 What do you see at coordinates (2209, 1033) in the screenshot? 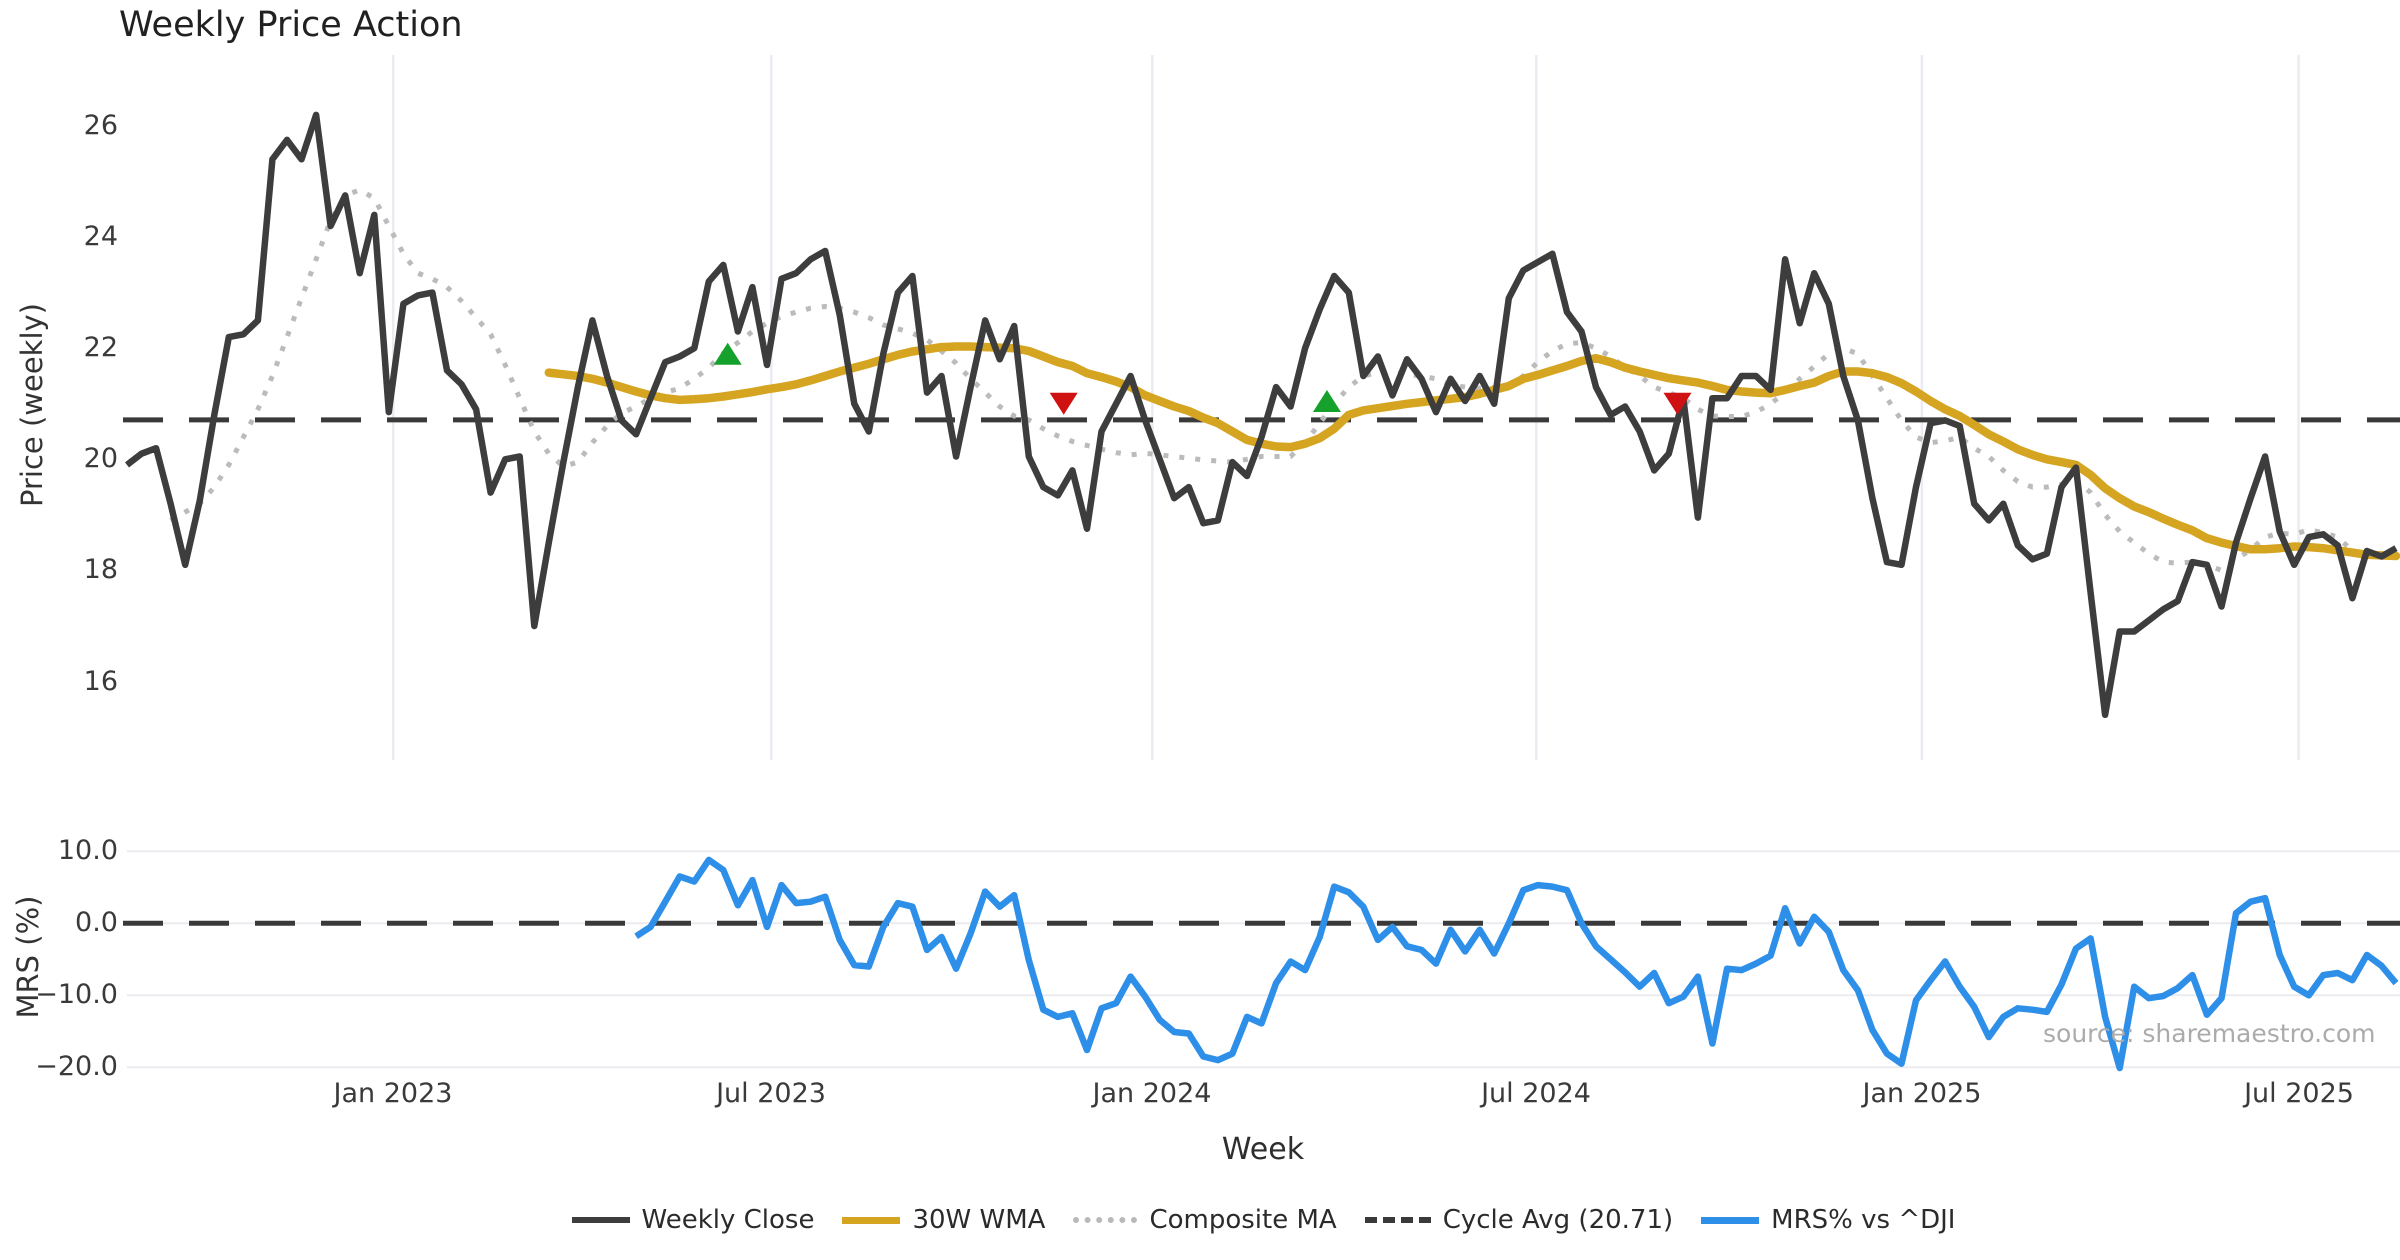
I see `source-watermark: source: sharemaestro.com` at bounding box center [2209, 1033].